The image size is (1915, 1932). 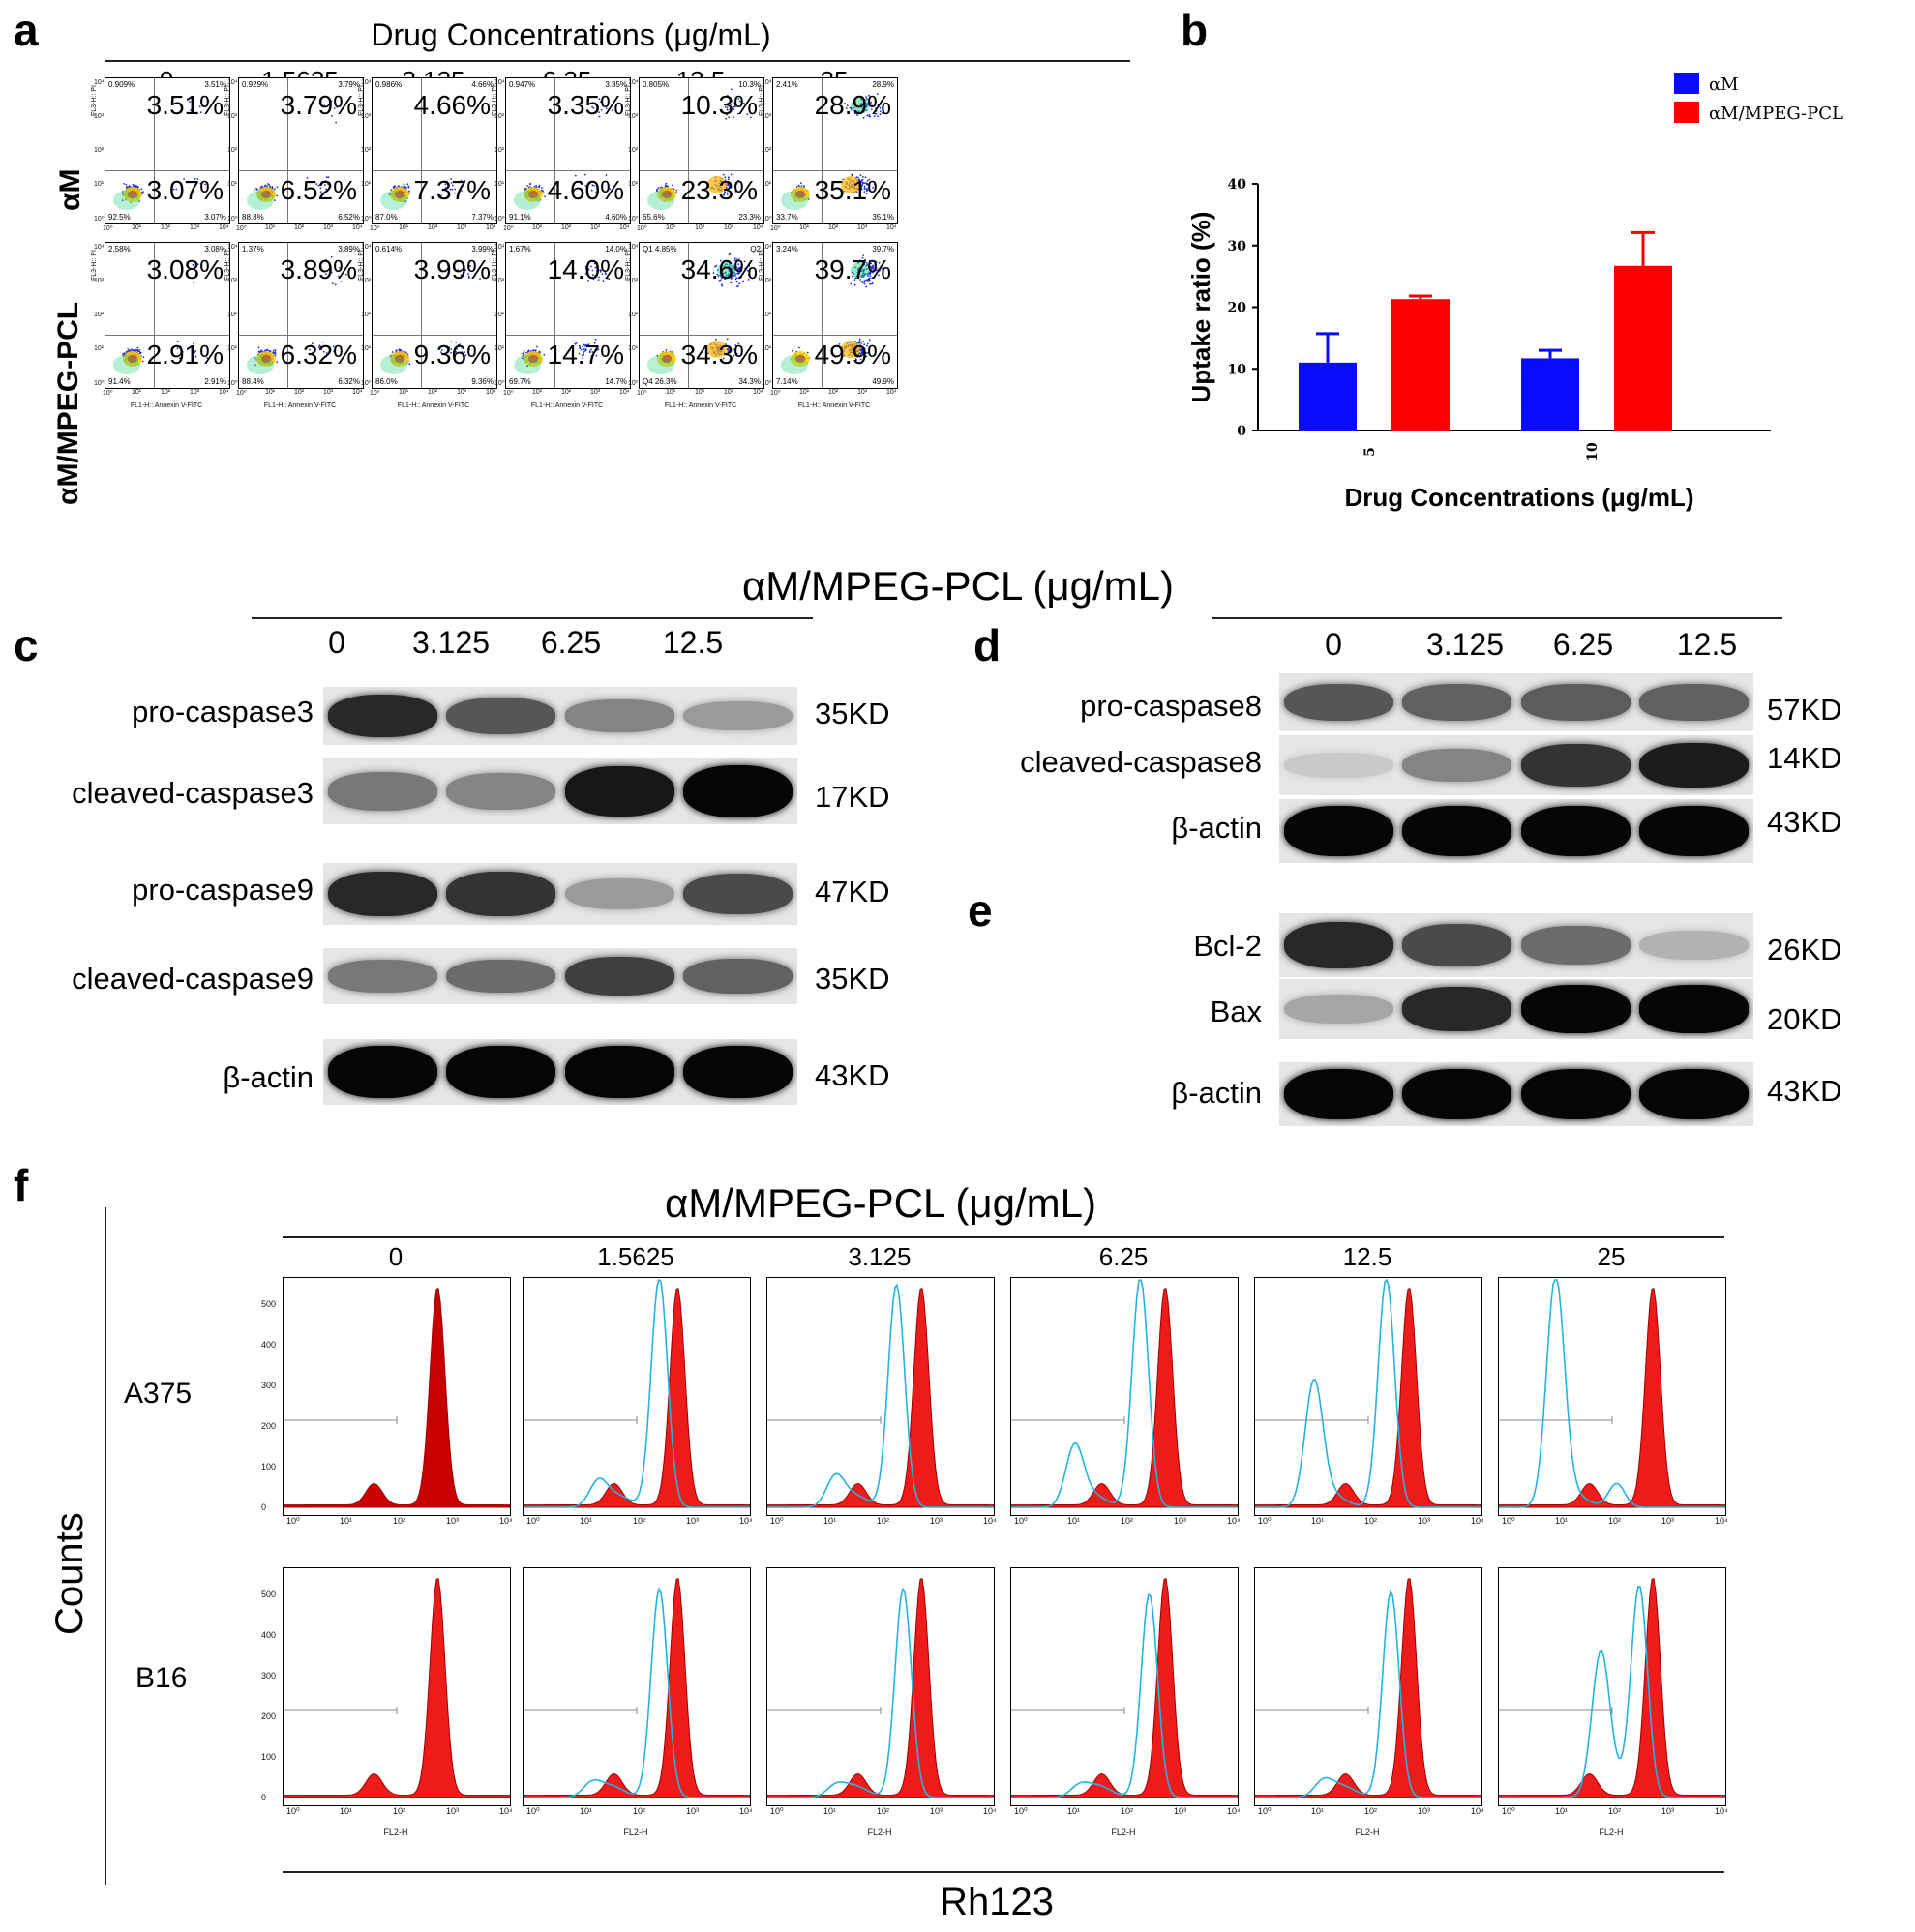 What do you see at coordinates (269, 1716) in the screenshot?
I see `histogram-y-tick: 200` at bounding box center [269, 1716].